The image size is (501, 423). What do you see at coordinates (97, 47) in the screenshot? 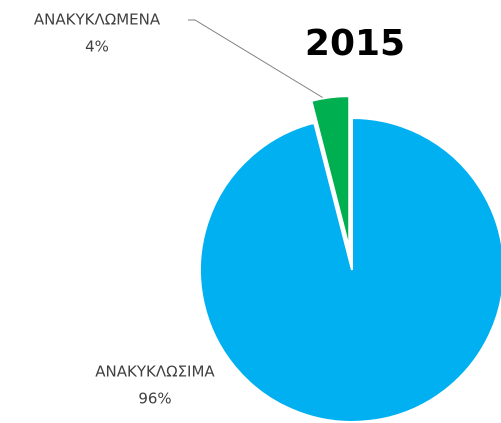
I see `slice-value-label: 4%` at bounding box center [97, 47].